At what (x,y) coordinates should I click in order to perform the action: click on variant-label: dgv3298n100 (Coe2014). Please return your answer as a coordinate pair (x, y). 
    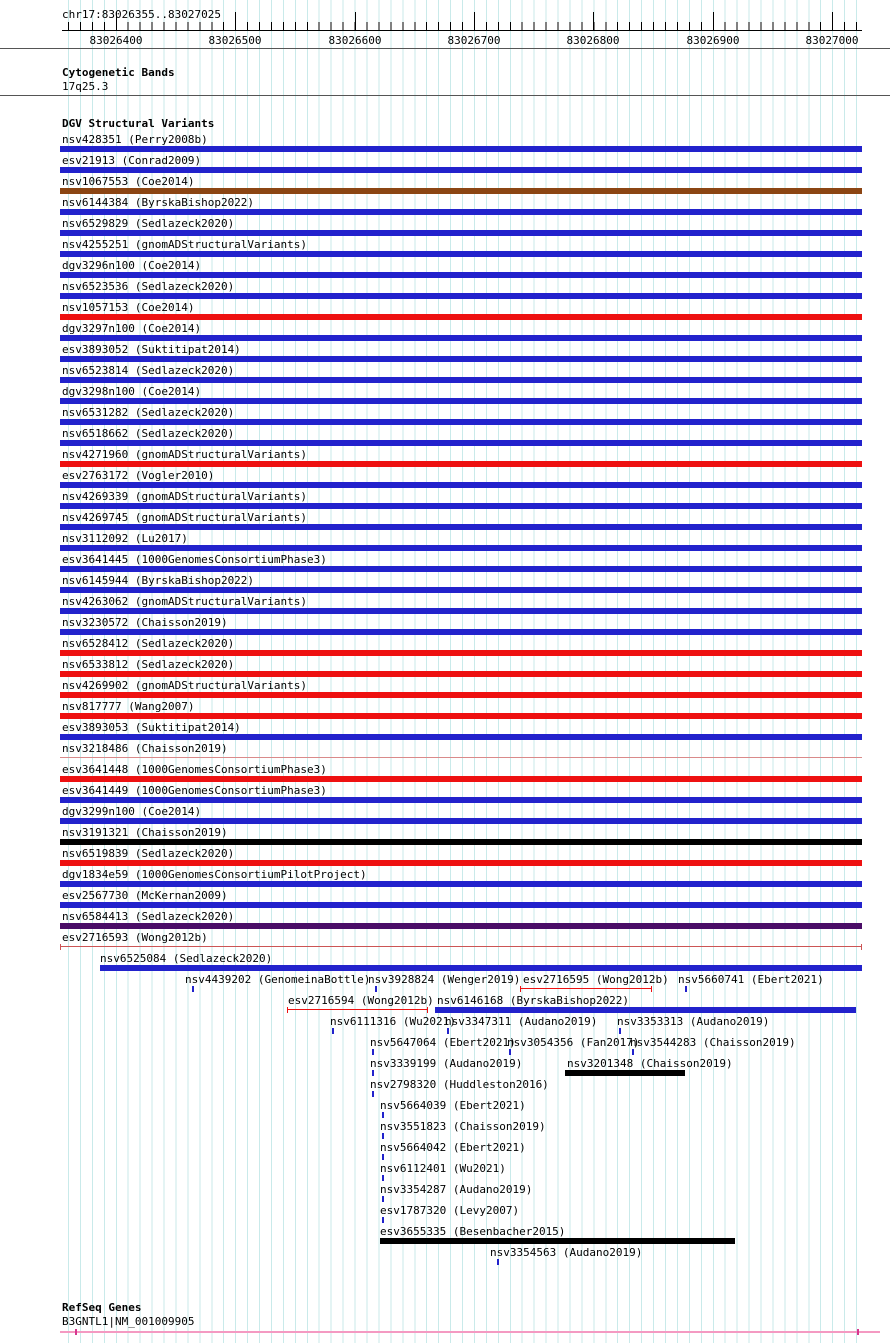
    Looking at the image, I should click on (132, 391).